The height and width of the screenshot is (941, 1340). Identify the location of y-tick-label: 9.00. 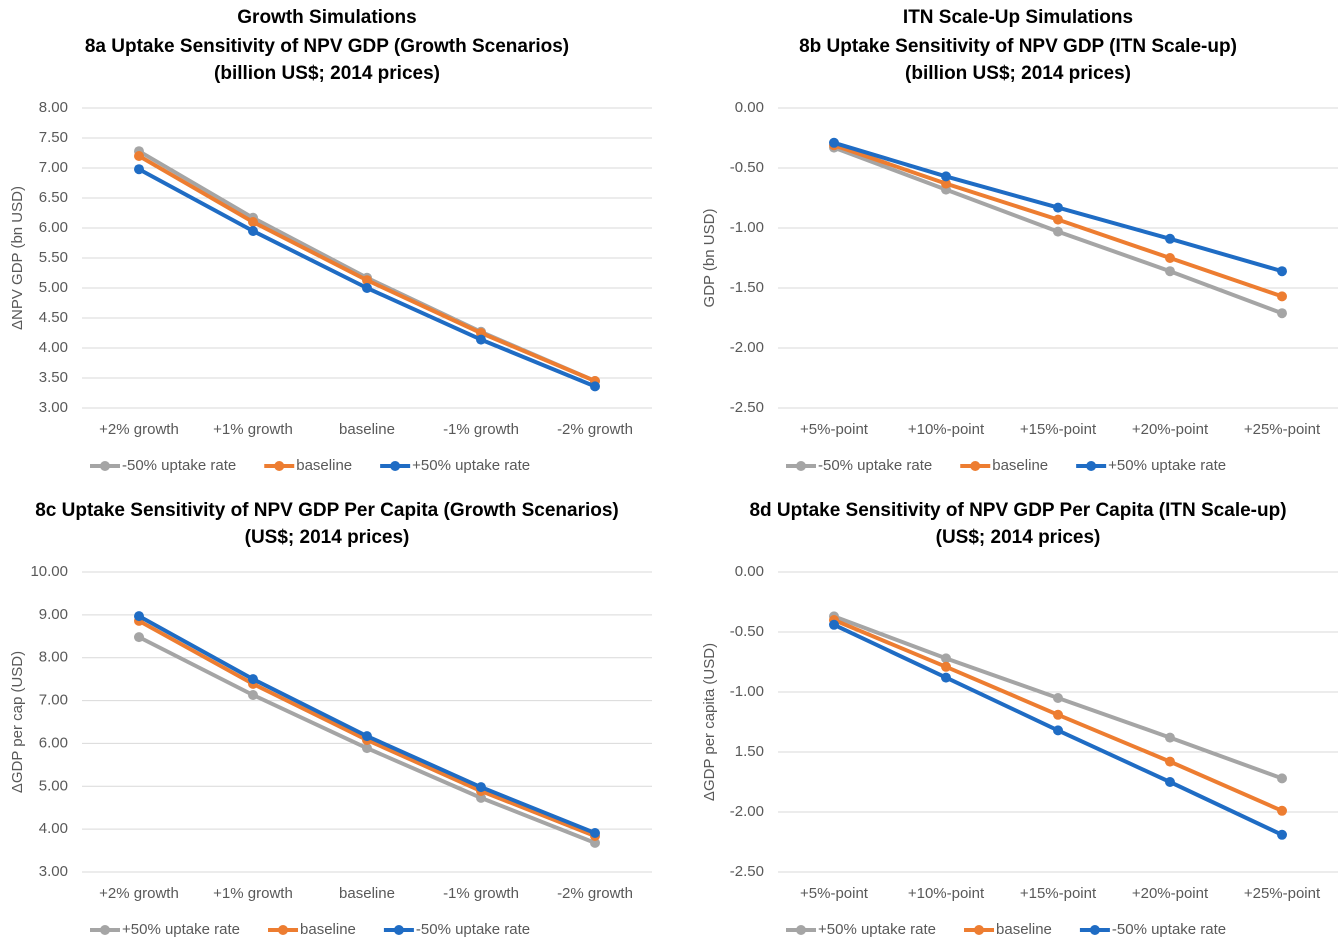
(53, 614).